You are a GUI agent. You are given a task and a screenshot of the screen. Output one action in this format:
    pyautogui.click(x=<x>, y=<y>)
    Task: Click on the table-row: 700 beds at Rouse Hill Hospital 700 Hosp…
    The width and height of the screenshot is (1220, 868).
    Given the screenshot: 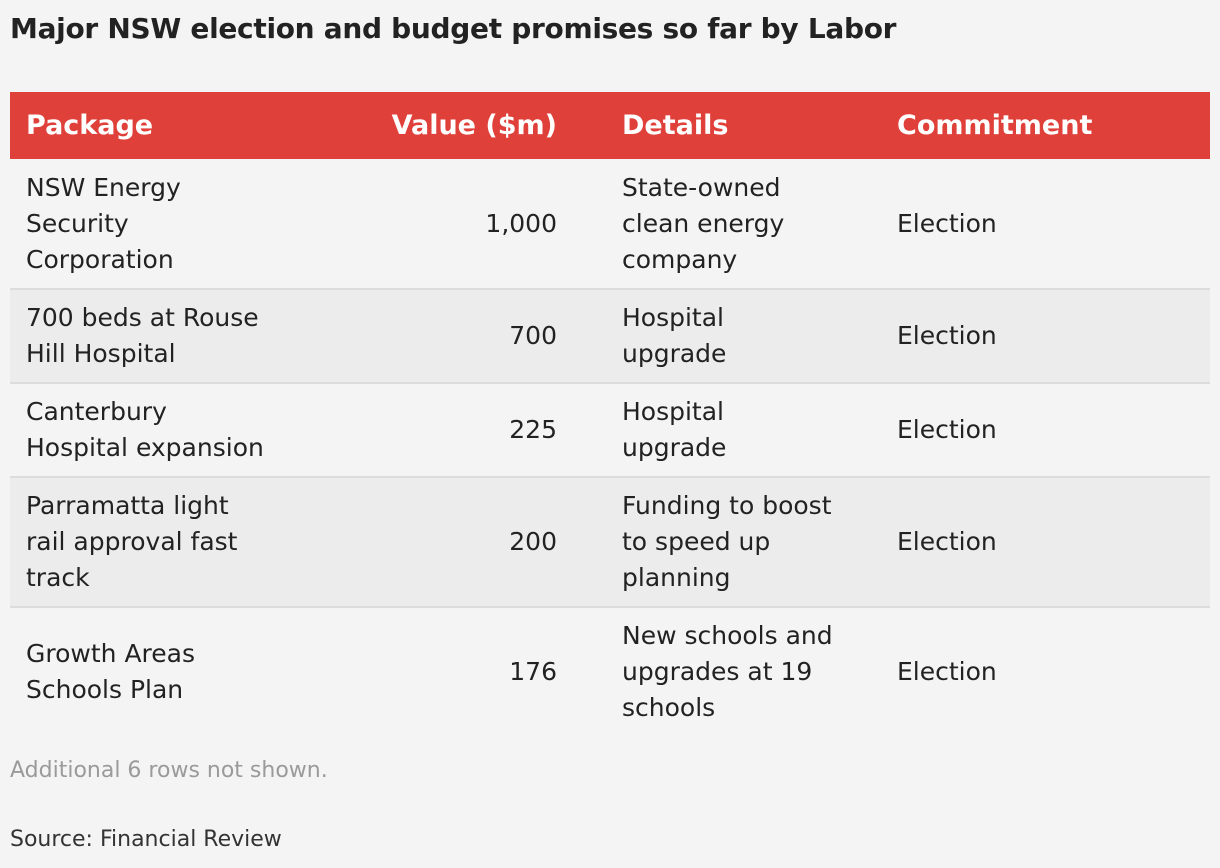 What is the action you would take?
    pyautogui.click(x=610, y=336)
    